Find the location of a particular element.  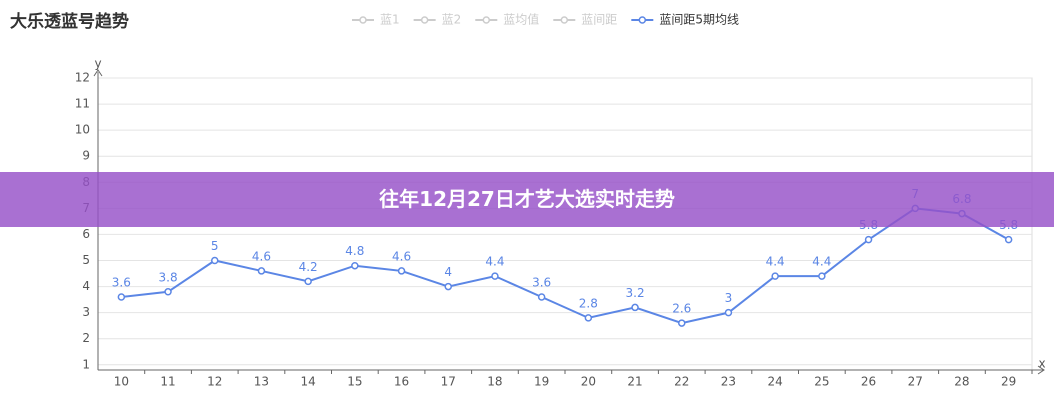

chart-title: 大乐透蓝号趋势 is located at coordinates (69, 21).